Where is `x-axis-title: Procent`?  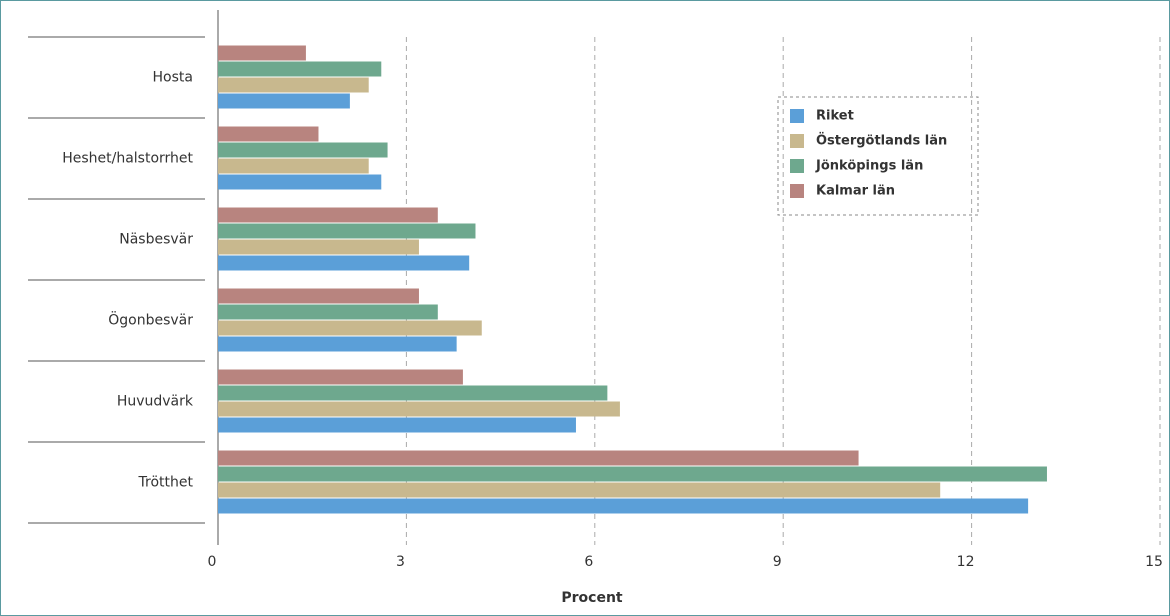
x-axis-title: Procent is located at coordinates (592, 598).